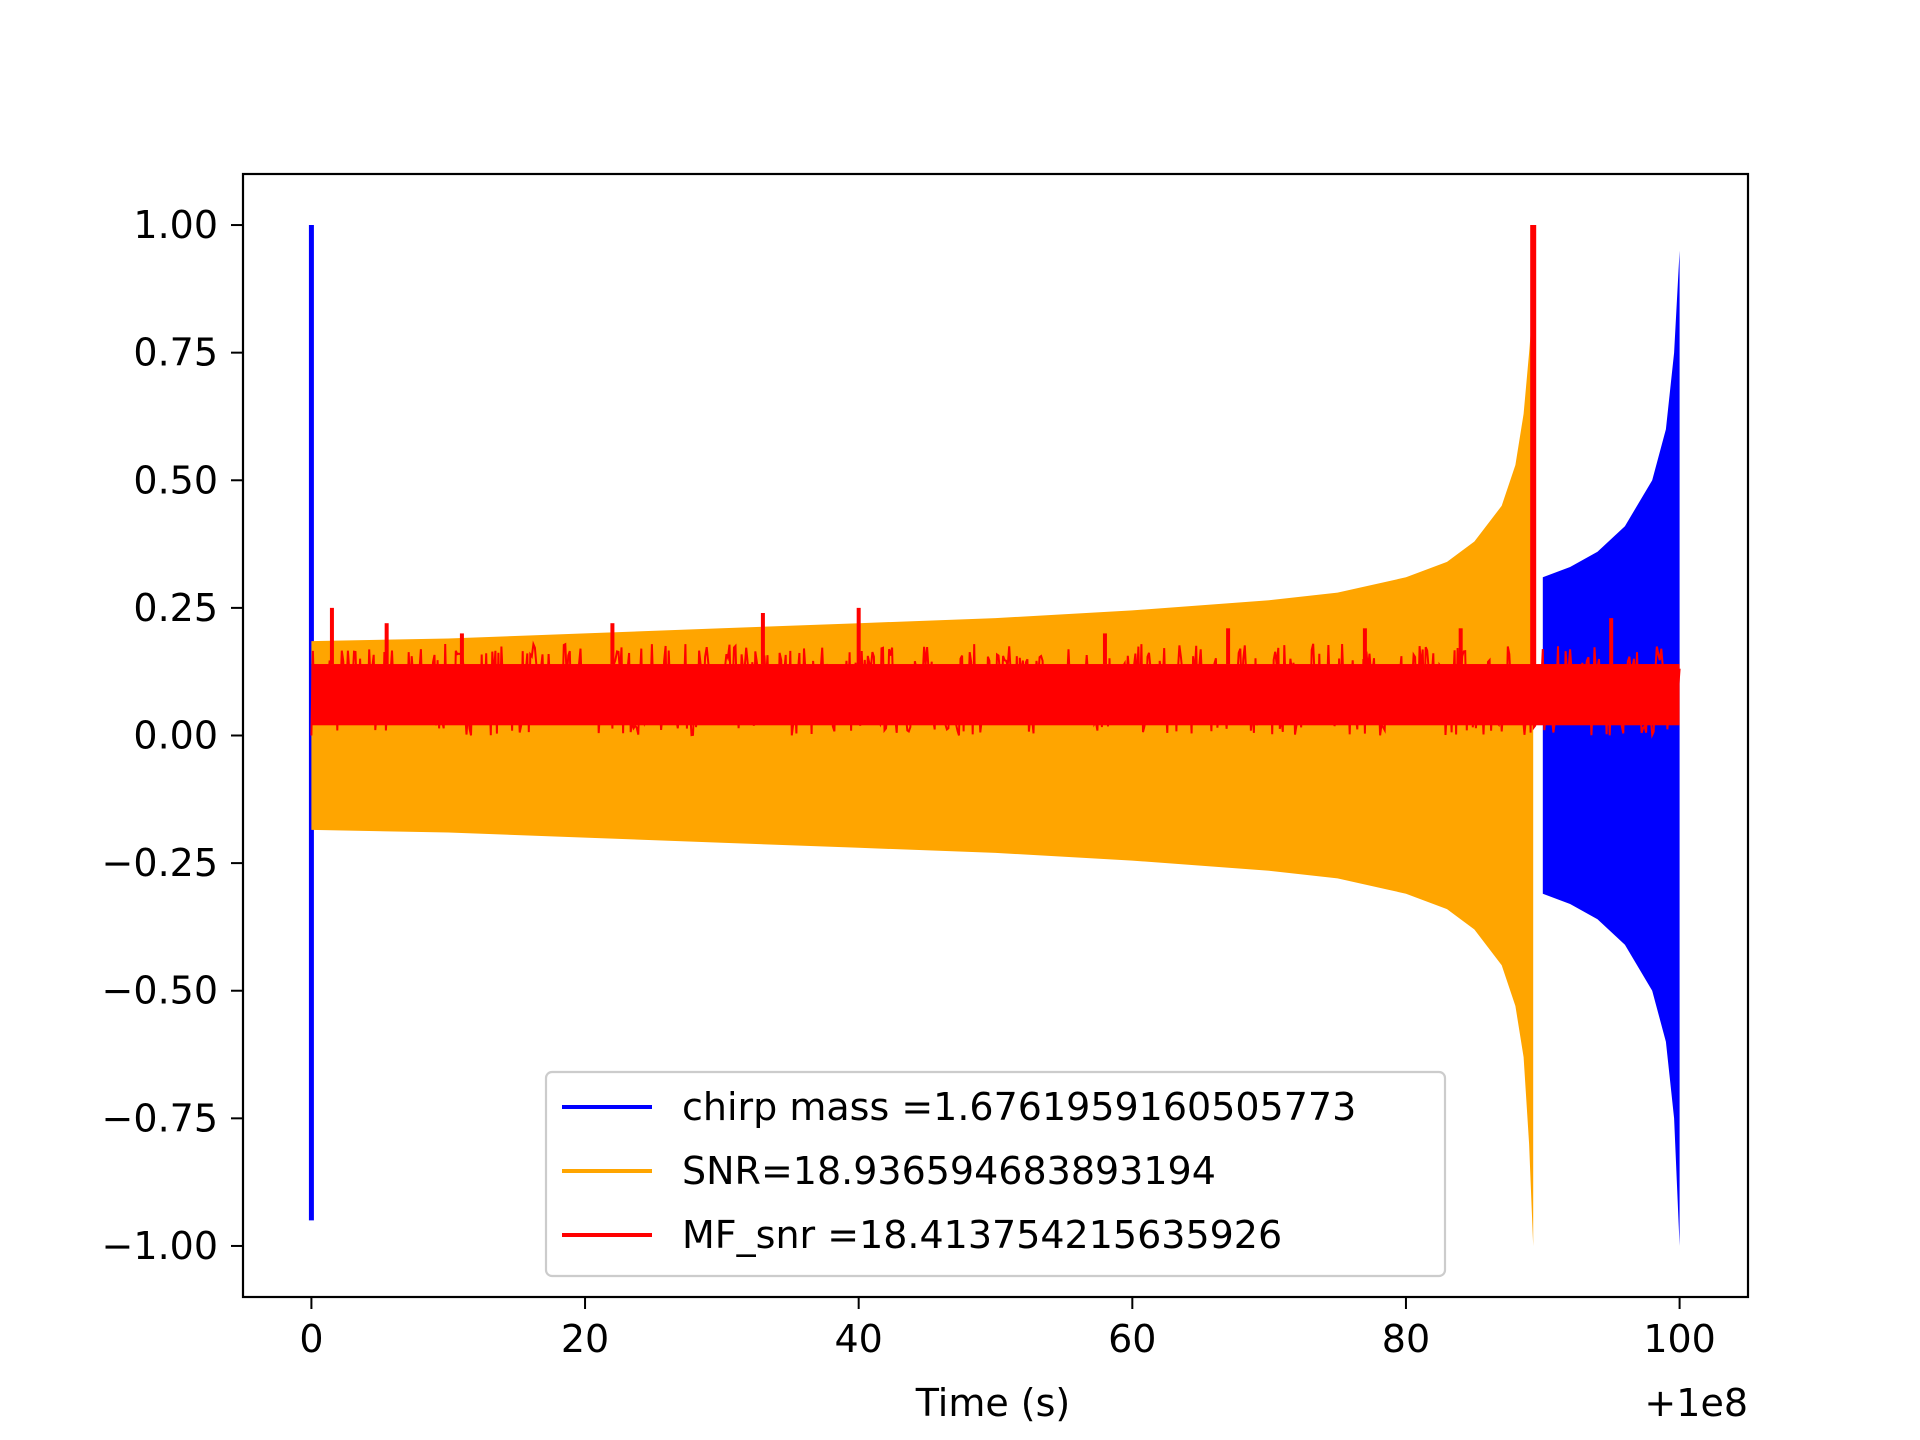 The width and height of the screenshot is (1920, 1440). What do you see at coordinates (859, 1339) in the screenshot?
I see `x-tick-label: 40` at bounding box center [859, 1339].